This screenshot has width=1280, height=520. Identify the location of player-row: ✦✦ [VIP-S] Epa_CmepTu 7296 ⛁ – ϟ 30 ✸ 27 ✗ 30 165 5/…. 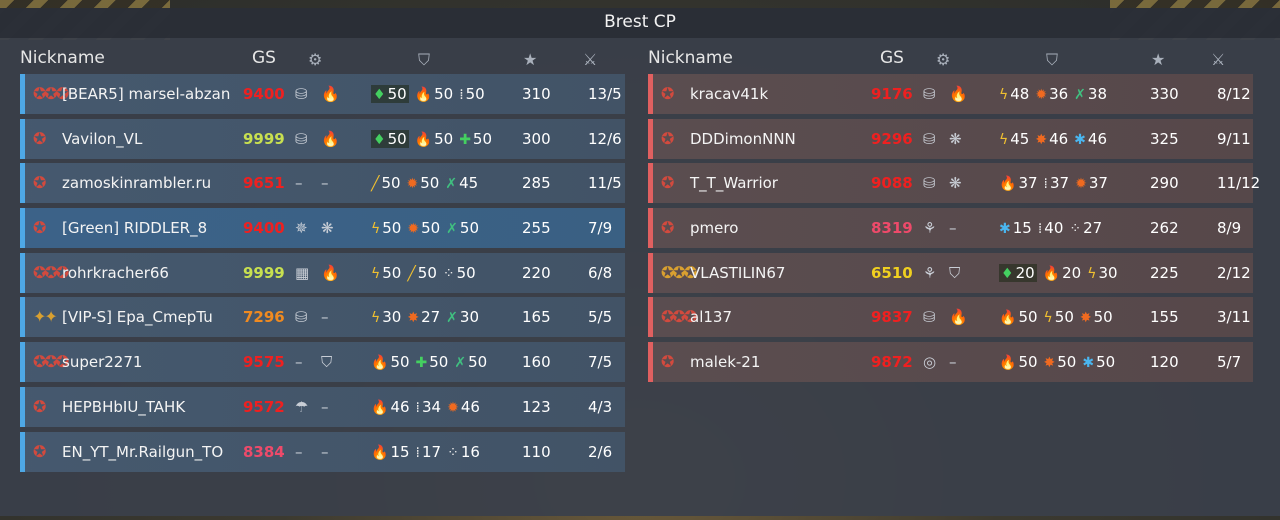
(322, 317).